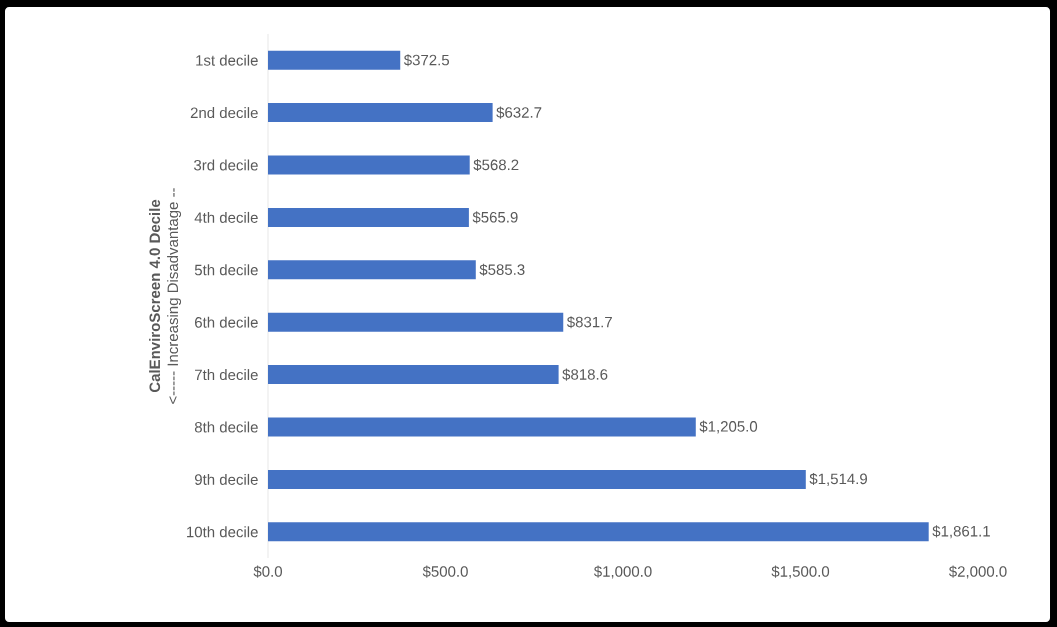 The image size is (1057, 627). I want to click on y-tick-label: 3rd decile, so click(226, 165).